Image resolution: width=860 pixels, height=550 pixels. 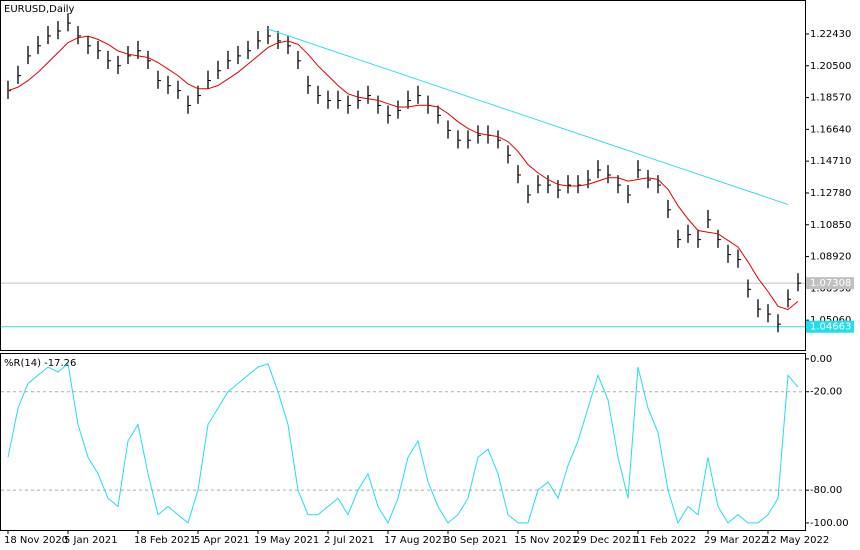 I want to click on y-tick-label: 1.10850, so click(x=830, y=225).